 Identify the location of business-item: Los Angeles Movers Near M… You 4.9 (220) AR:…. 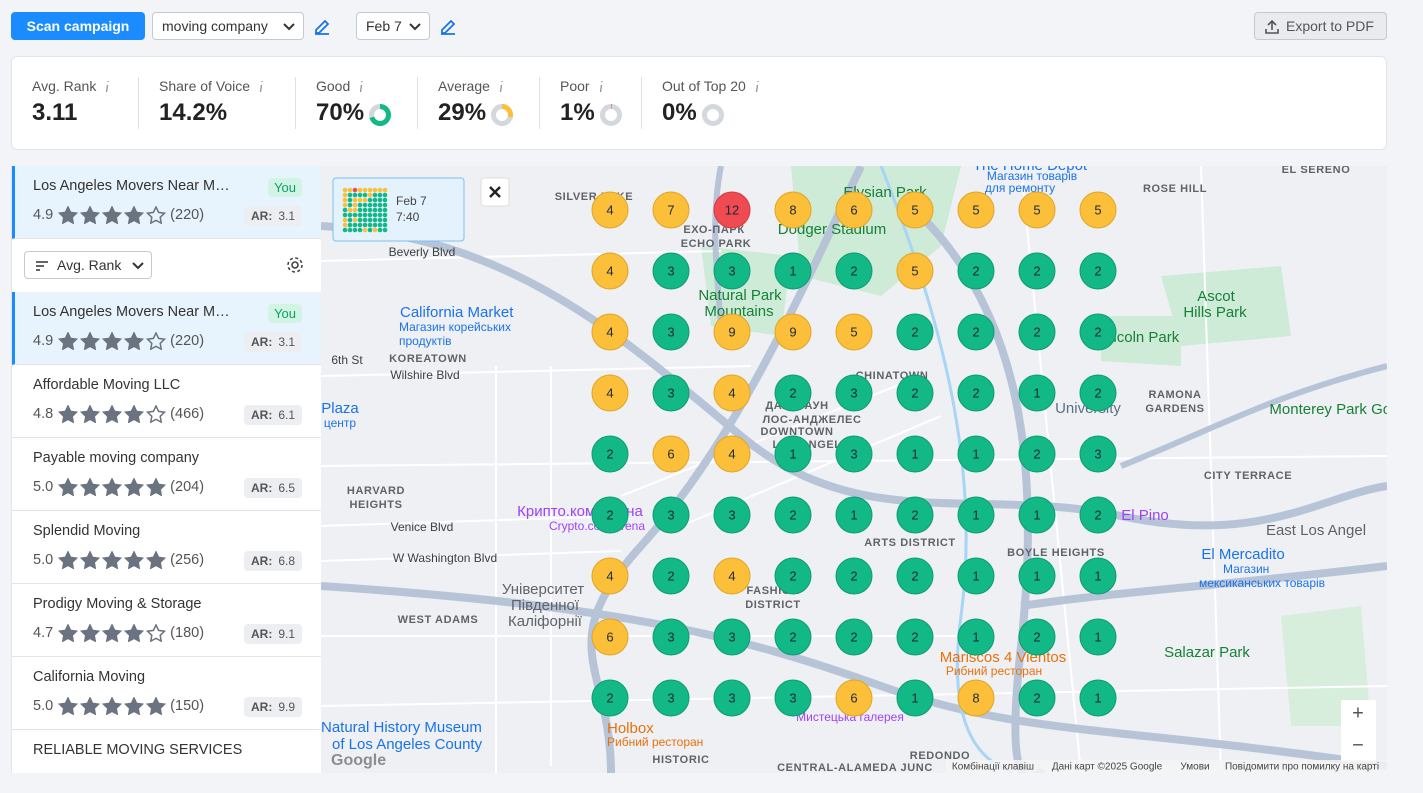
(166, 202).